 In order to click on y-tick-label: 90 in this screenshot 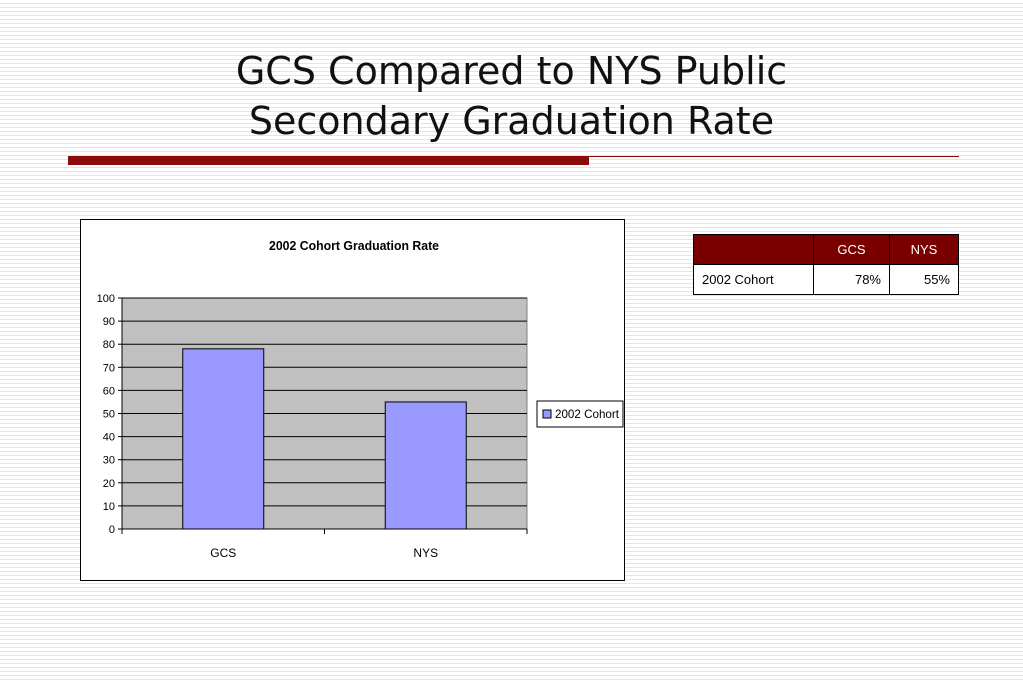, I will do `click(109, 322)`.